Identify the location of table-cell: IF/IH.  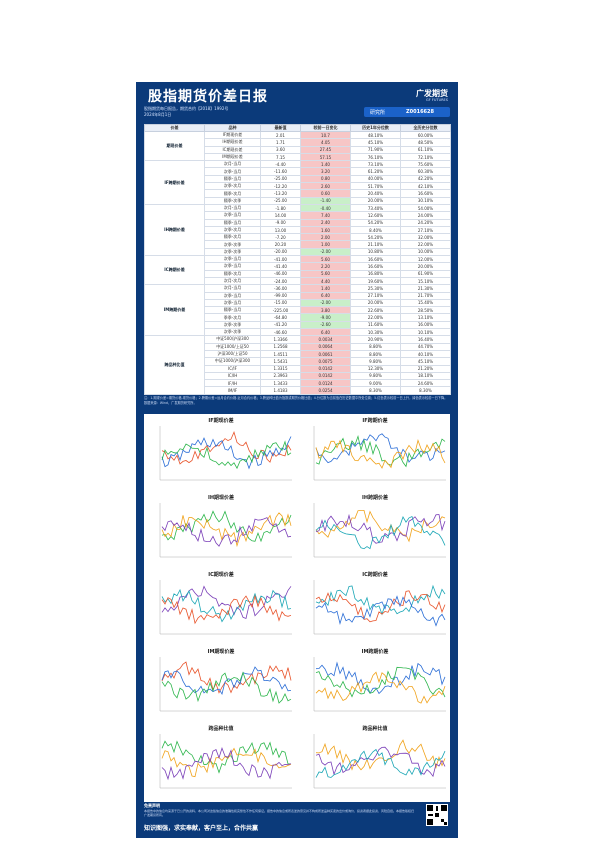
(232, 383).